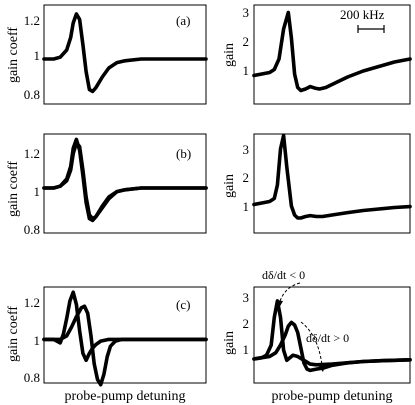  I want to click on panel-a-left-frame, so click(125, 54).